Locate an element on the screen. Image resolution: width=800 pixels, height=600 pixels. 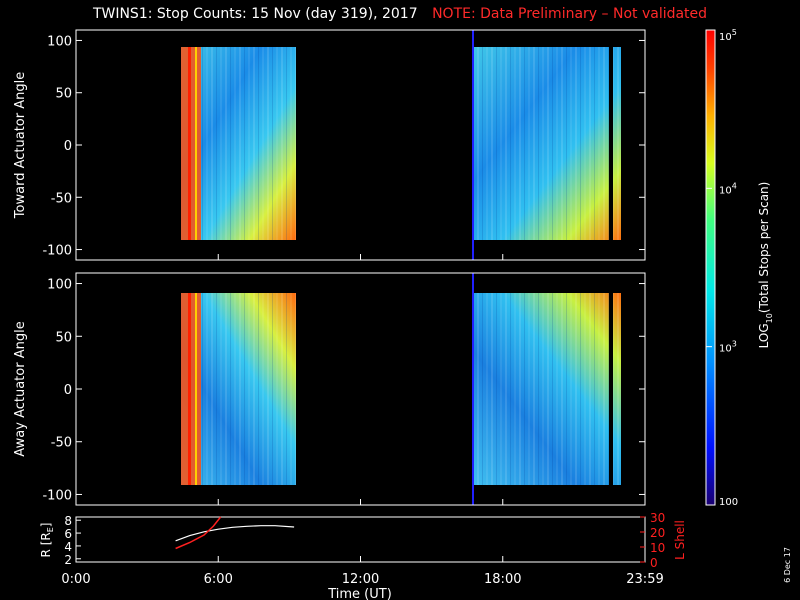
lshell-tick-label: 0 is located at coordinates (654, 563).